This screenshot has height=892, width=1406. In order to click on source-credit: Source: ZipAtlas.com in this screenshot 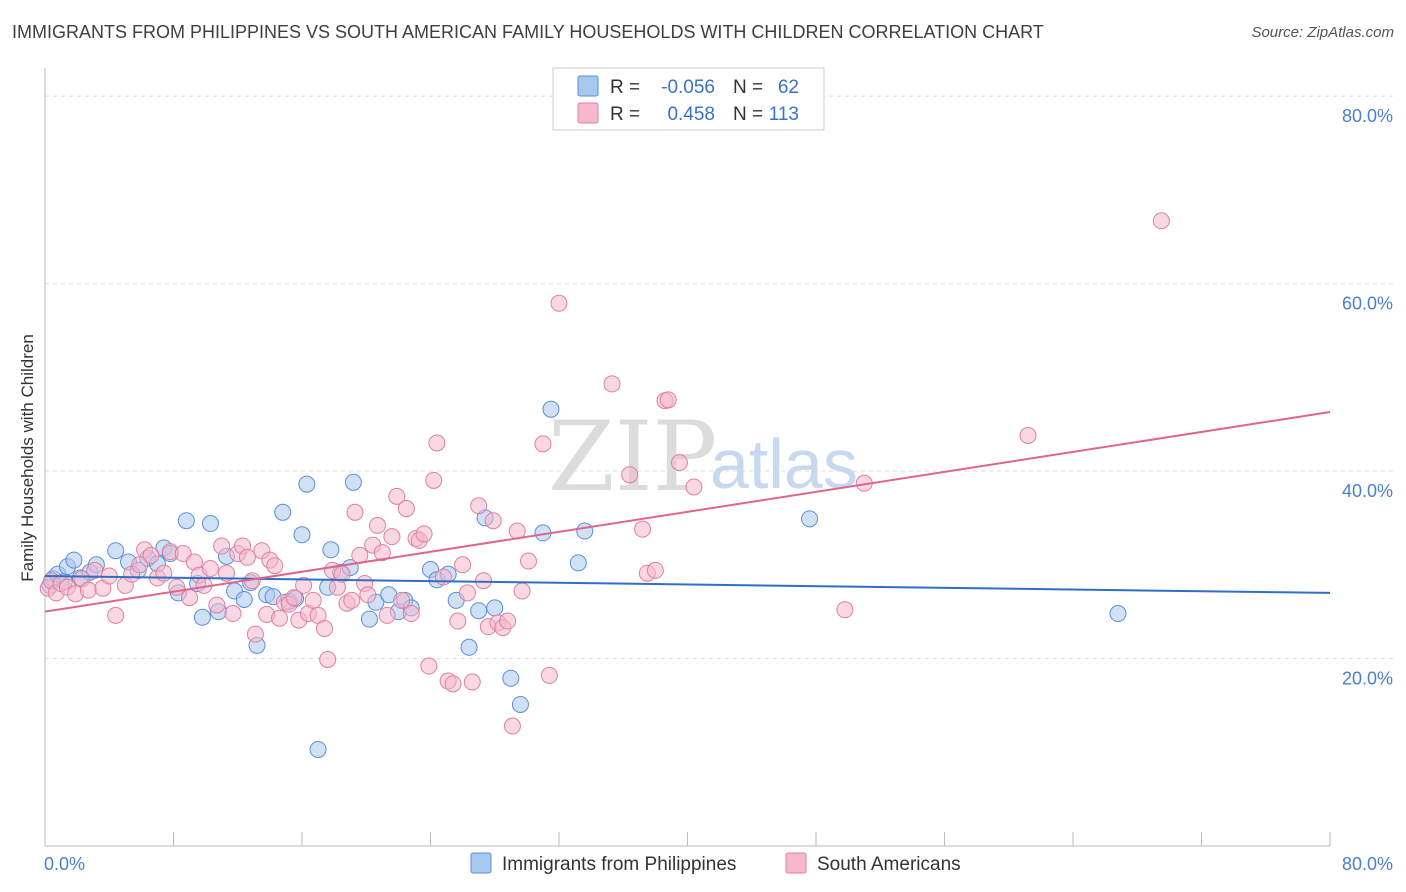, I will do `click(1322, 32)`.